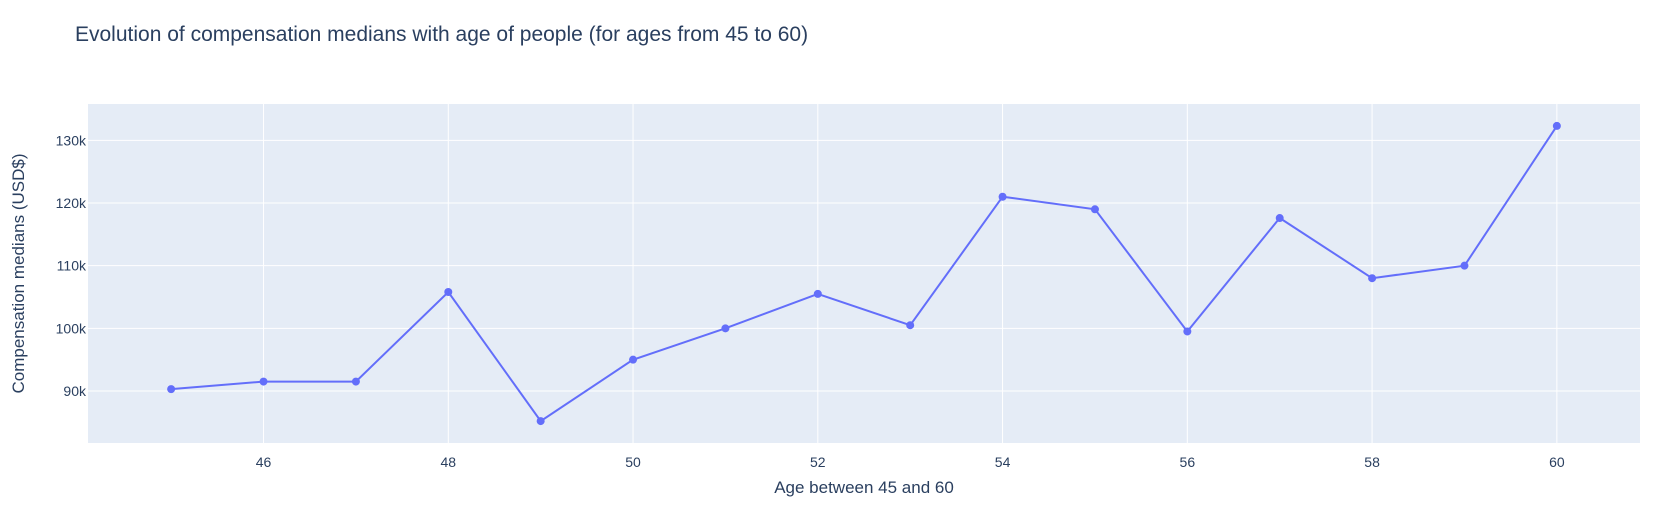 The height and width of the screenshot is (516, 1677). What do you see at coordinates (71, 328) in the screenshot?
I see `y-tick-label: 100k` at bounding box center [71, 328].